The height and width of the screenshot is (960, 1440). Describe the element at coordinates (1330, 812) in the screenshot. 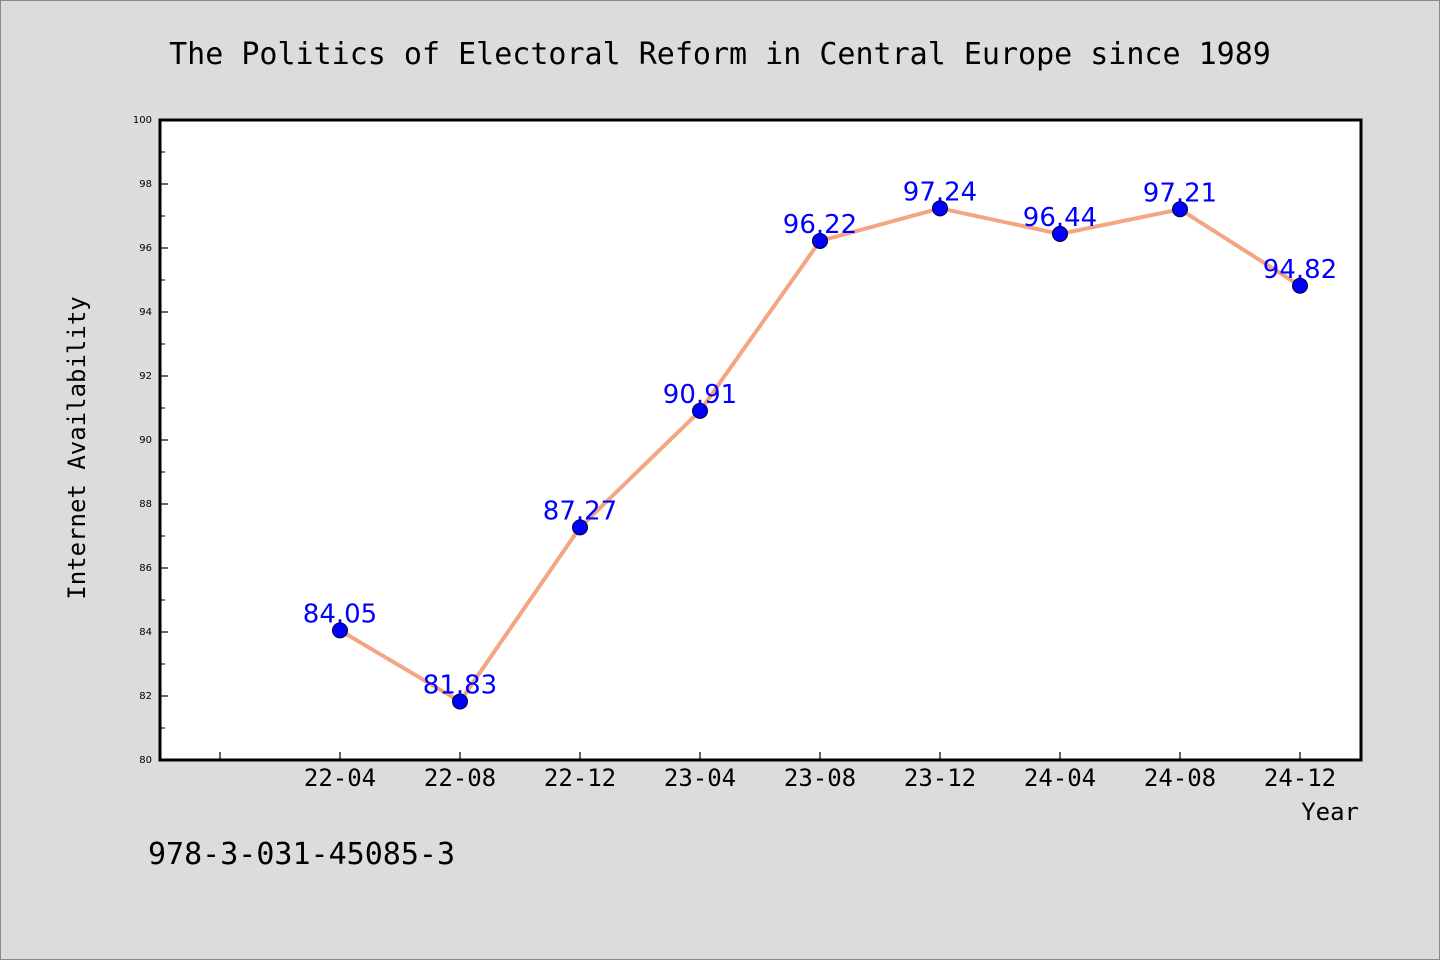

I see `x-axis-label: Year` at that location.